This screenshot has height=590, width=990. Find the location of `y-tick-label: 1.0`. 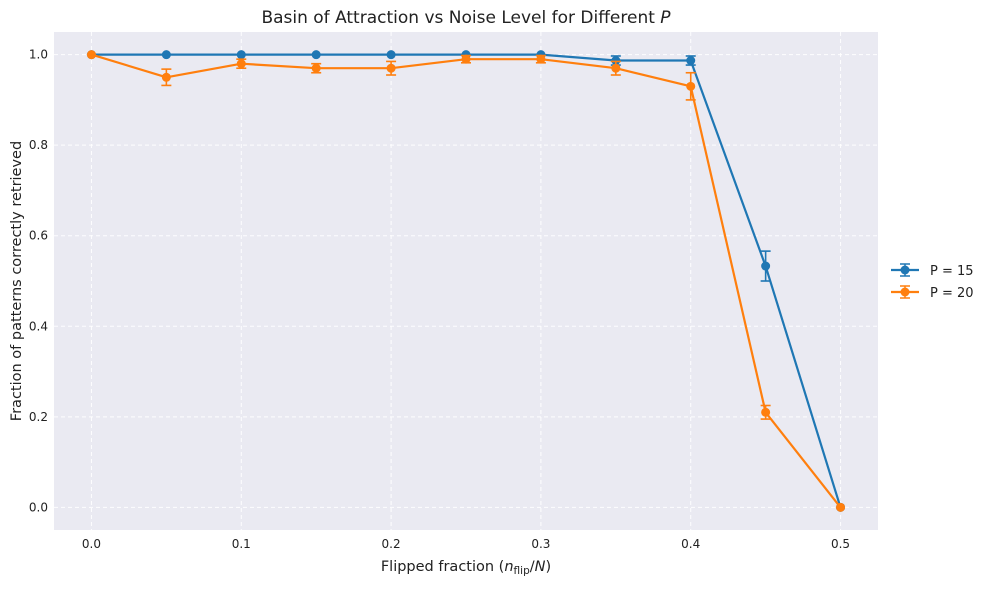

y-tick-label: 1.0 is located at coordinates (38, 55).